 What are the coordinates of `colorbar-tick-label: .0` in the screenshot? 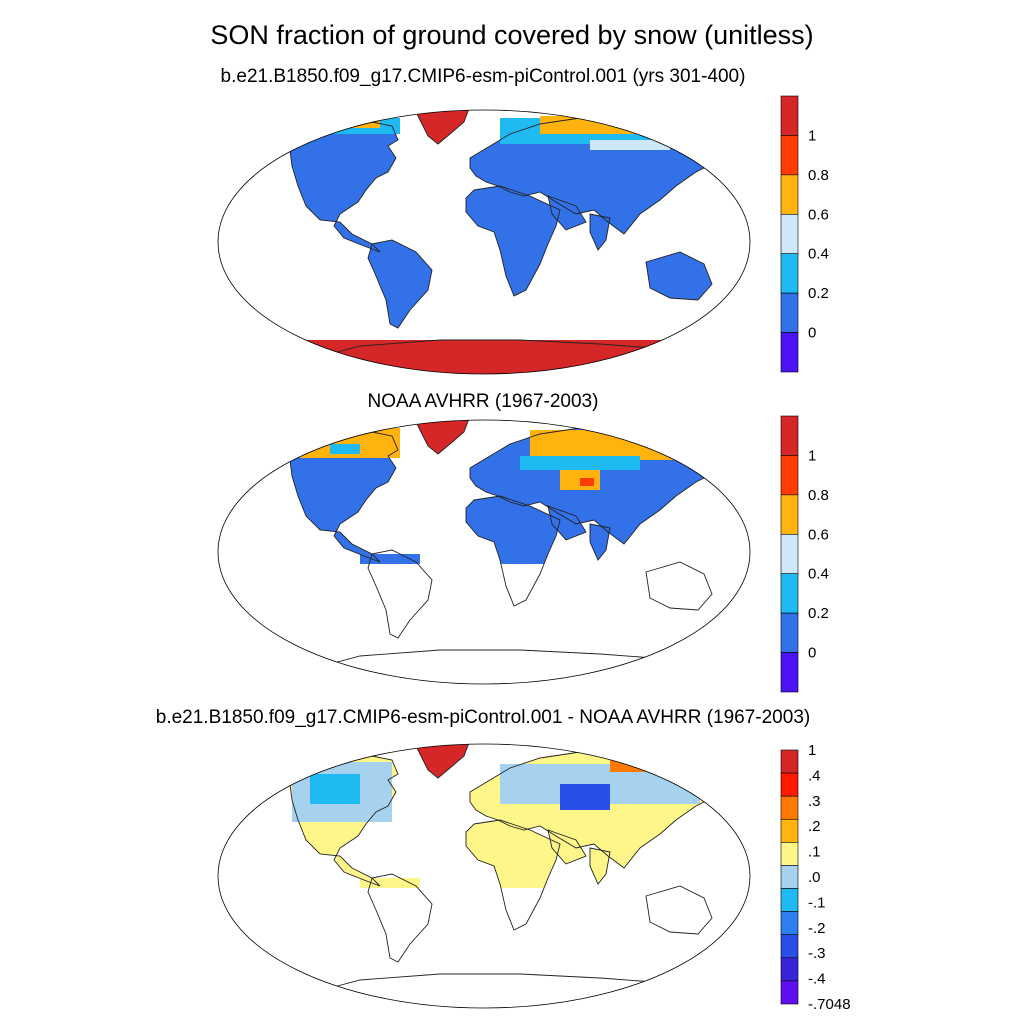 It's located at (814, 877).